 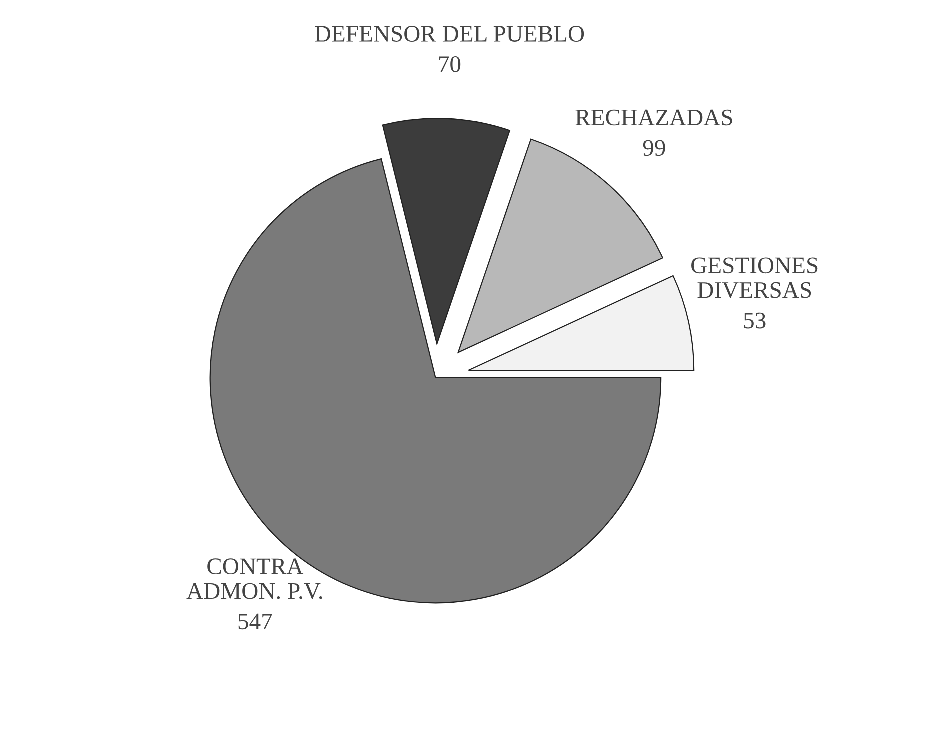 I want to click on slice-label: CONTRA ADMON. P.V., so click(x=254, y=579).